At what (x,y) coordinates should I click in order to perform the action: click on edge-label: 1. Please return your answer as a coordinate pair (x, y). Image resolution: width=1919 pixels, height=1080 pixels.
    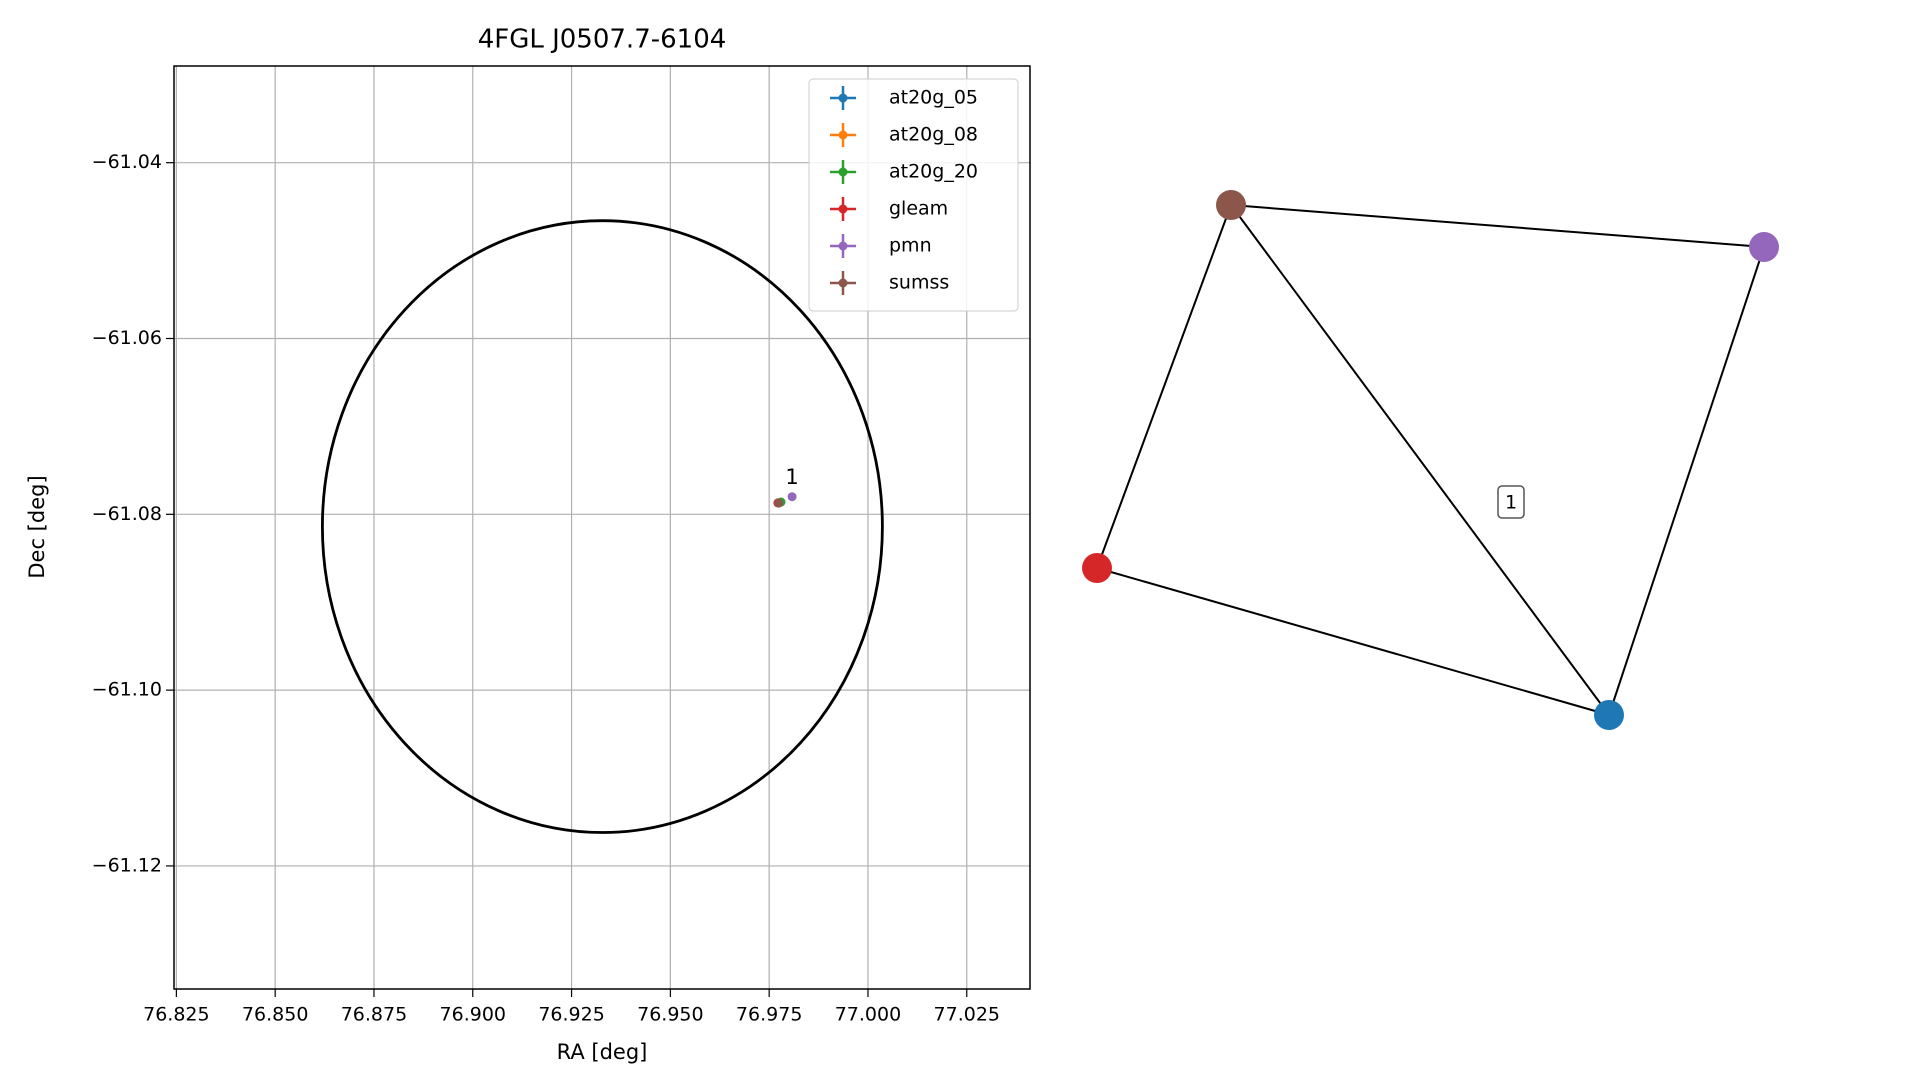
    Looking at the image, I should click on (1511, 503).